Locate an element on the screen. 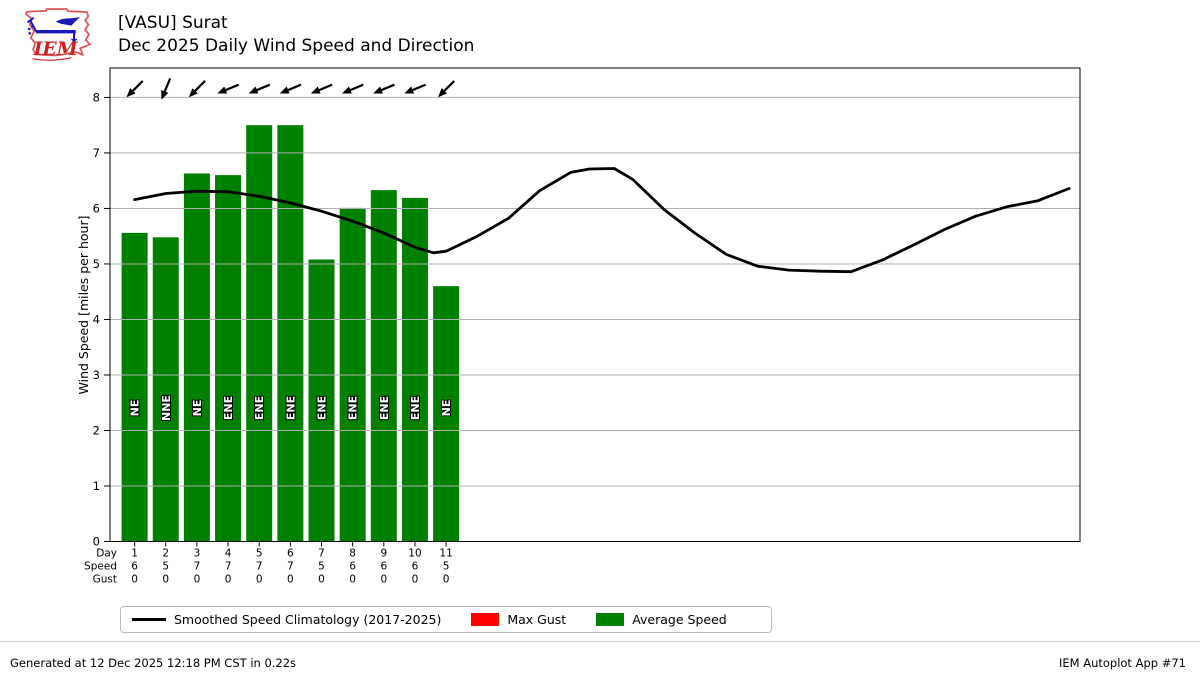 The height and width of the screenshot is (675, 1200). xtick-day-3: 3 is located at coordinates (197, 554).